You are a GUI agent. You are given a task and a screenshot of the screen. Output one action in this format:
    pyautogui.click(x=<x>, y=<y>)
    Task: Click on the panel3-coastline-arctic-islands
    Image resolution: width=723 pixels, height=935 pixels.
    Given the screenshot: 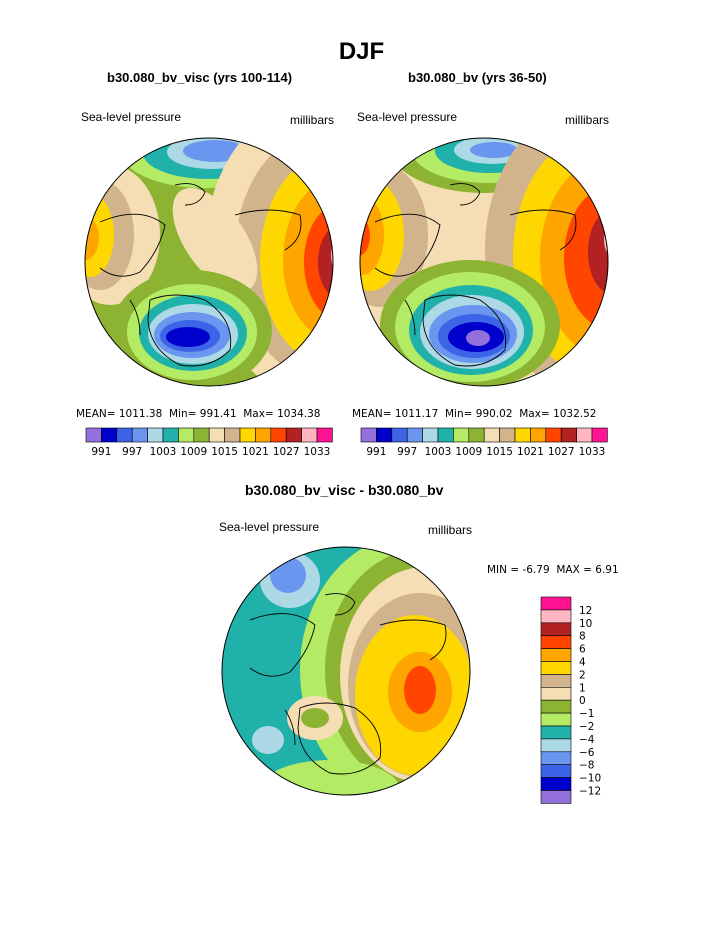 What is the action you would take?
    pyautogui.click(x=340, y=604)
    